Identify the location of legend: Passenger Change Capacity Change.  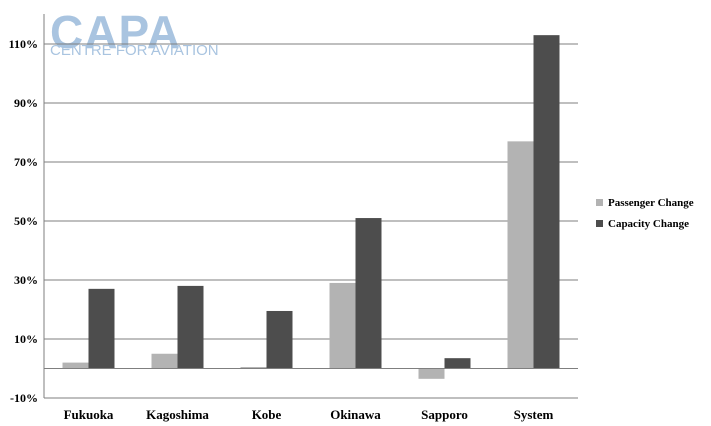
(645, 213).